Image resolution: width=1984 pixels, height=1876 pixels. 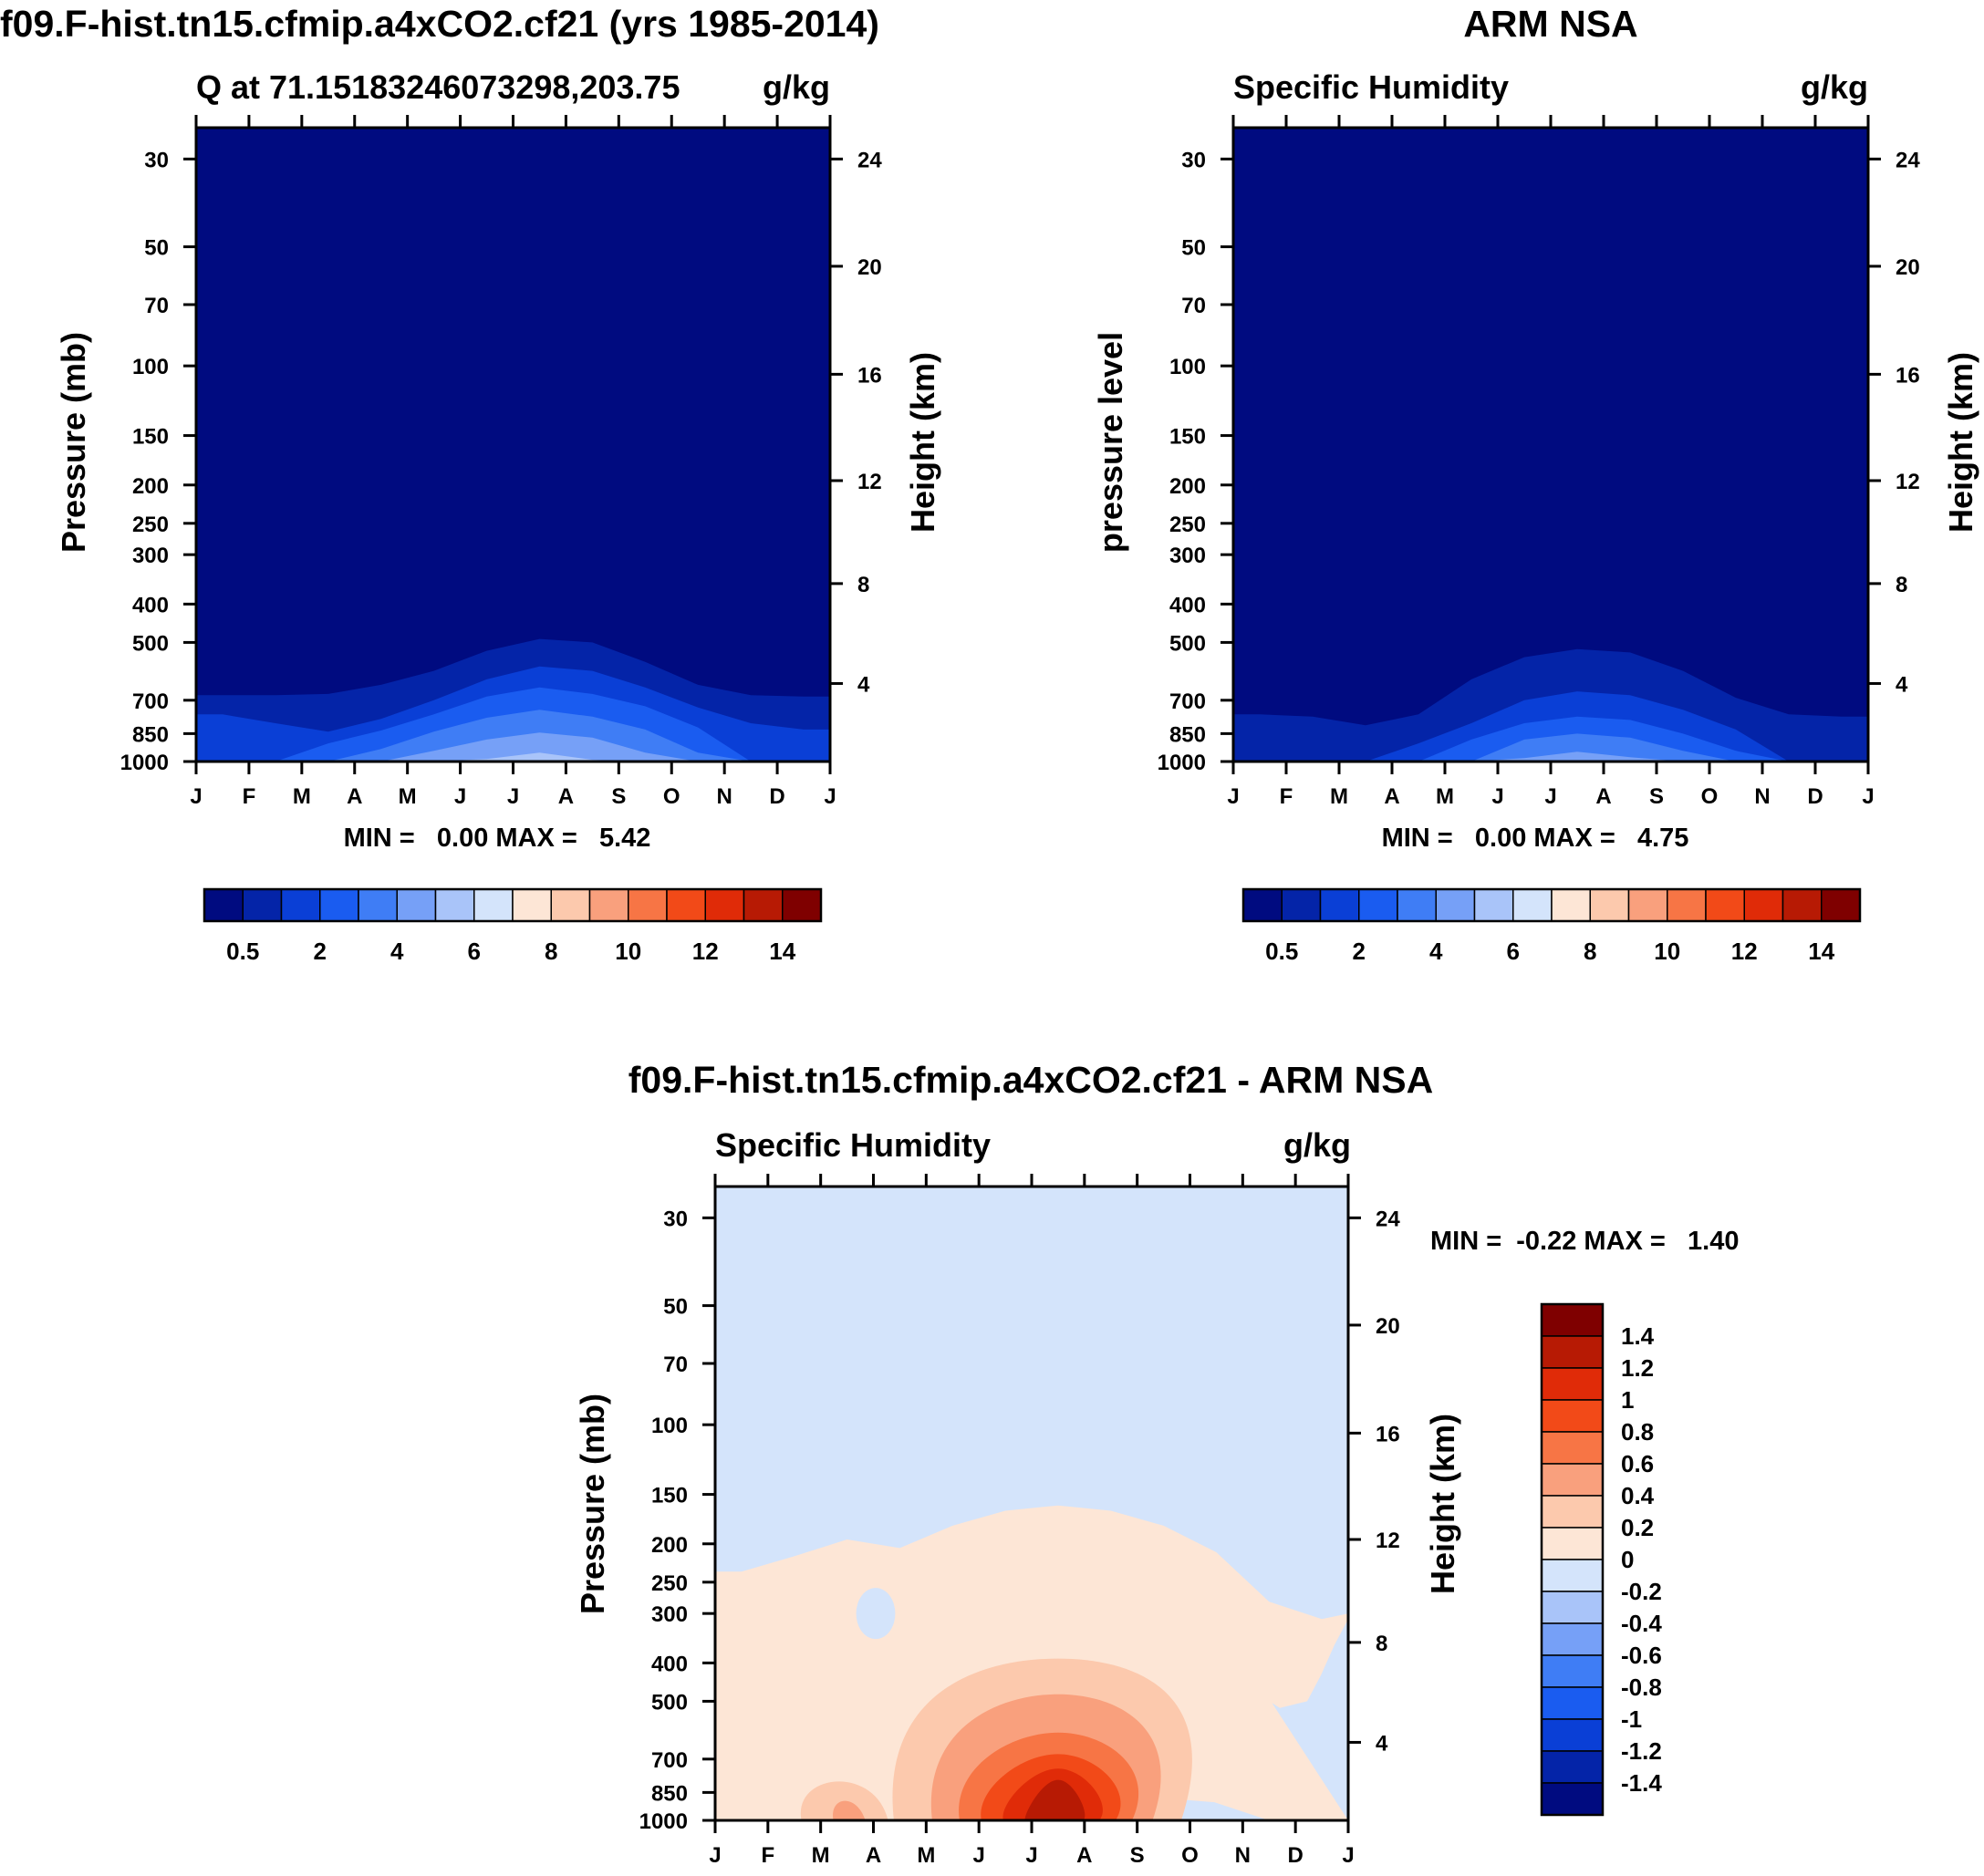 What do you see at coordinates (669, 1664) in the screenshot?
I see `y-tick-label: 400` at bounding box center [669, 1664].